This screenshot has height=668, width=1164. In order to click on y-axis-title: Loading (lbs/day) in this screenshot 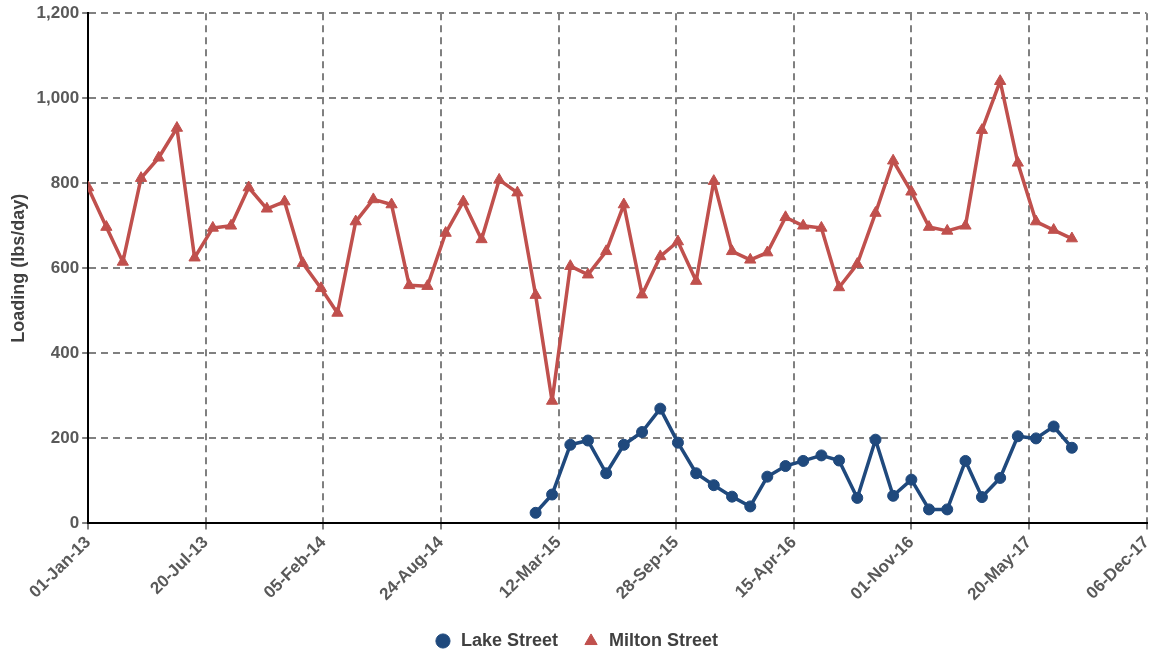, I will do `click(17, 268)`.